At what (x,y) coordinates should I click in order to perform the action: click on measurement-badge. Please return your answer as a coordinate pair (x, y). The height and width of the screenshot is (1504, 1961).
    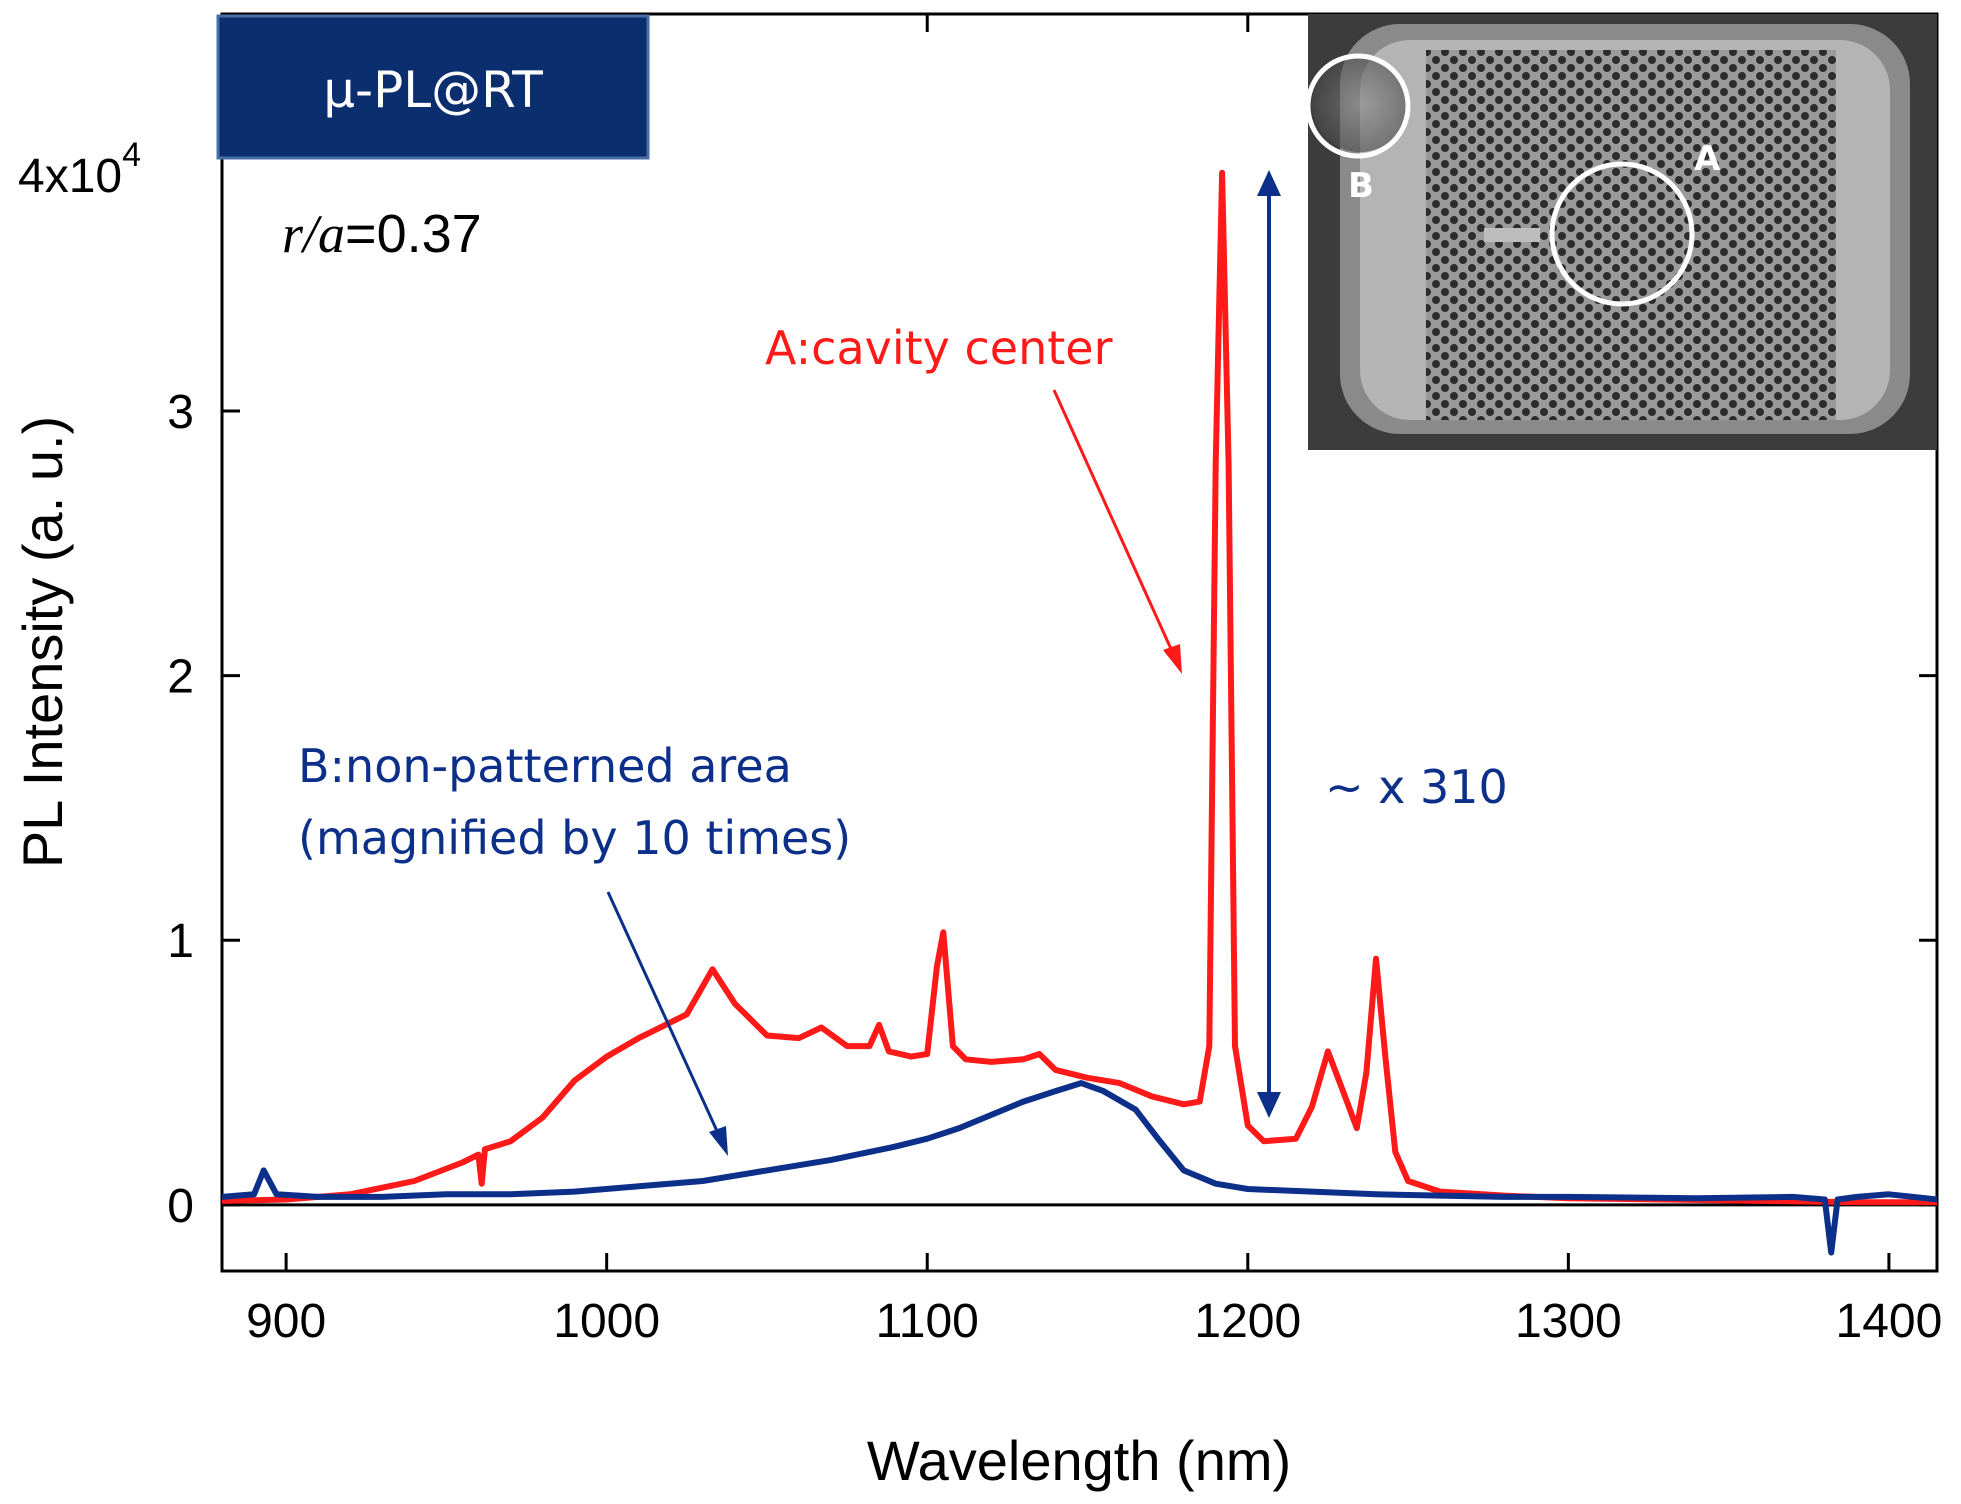
    Looking at the image, I should click on (433, 87).